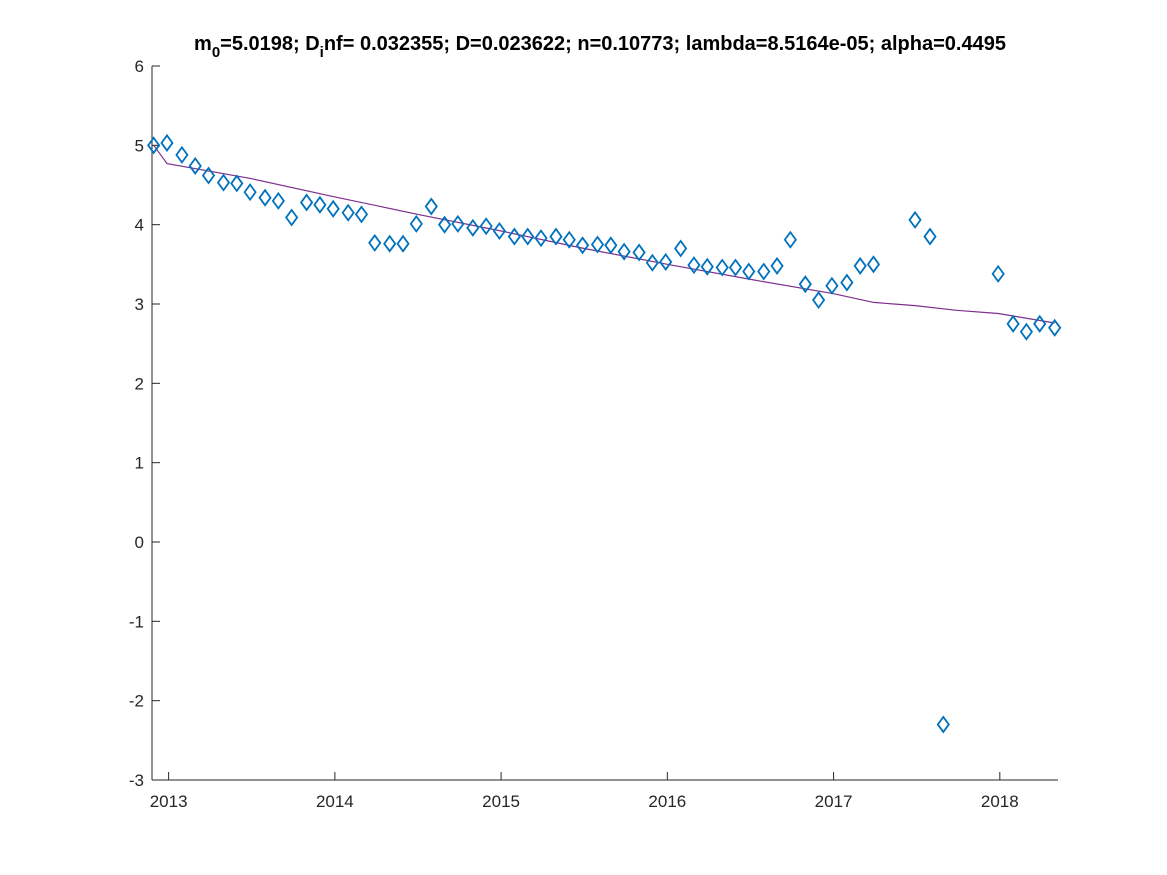 The height and width of the screenshot is (875, 1167). Describe the element at coordinates (139, 383) in the screenshot. I see `y-tick-label: 2` at that location.